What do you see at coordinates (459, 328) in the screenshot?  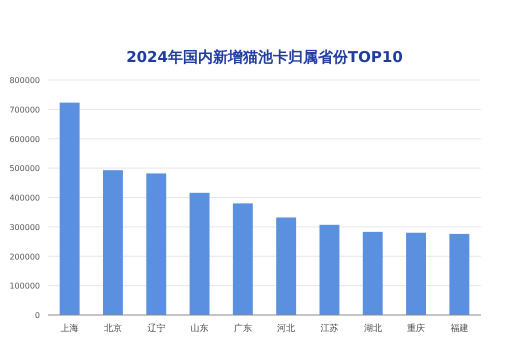 I see `x-tick-label: 福建` at bounding box center [459, 328].